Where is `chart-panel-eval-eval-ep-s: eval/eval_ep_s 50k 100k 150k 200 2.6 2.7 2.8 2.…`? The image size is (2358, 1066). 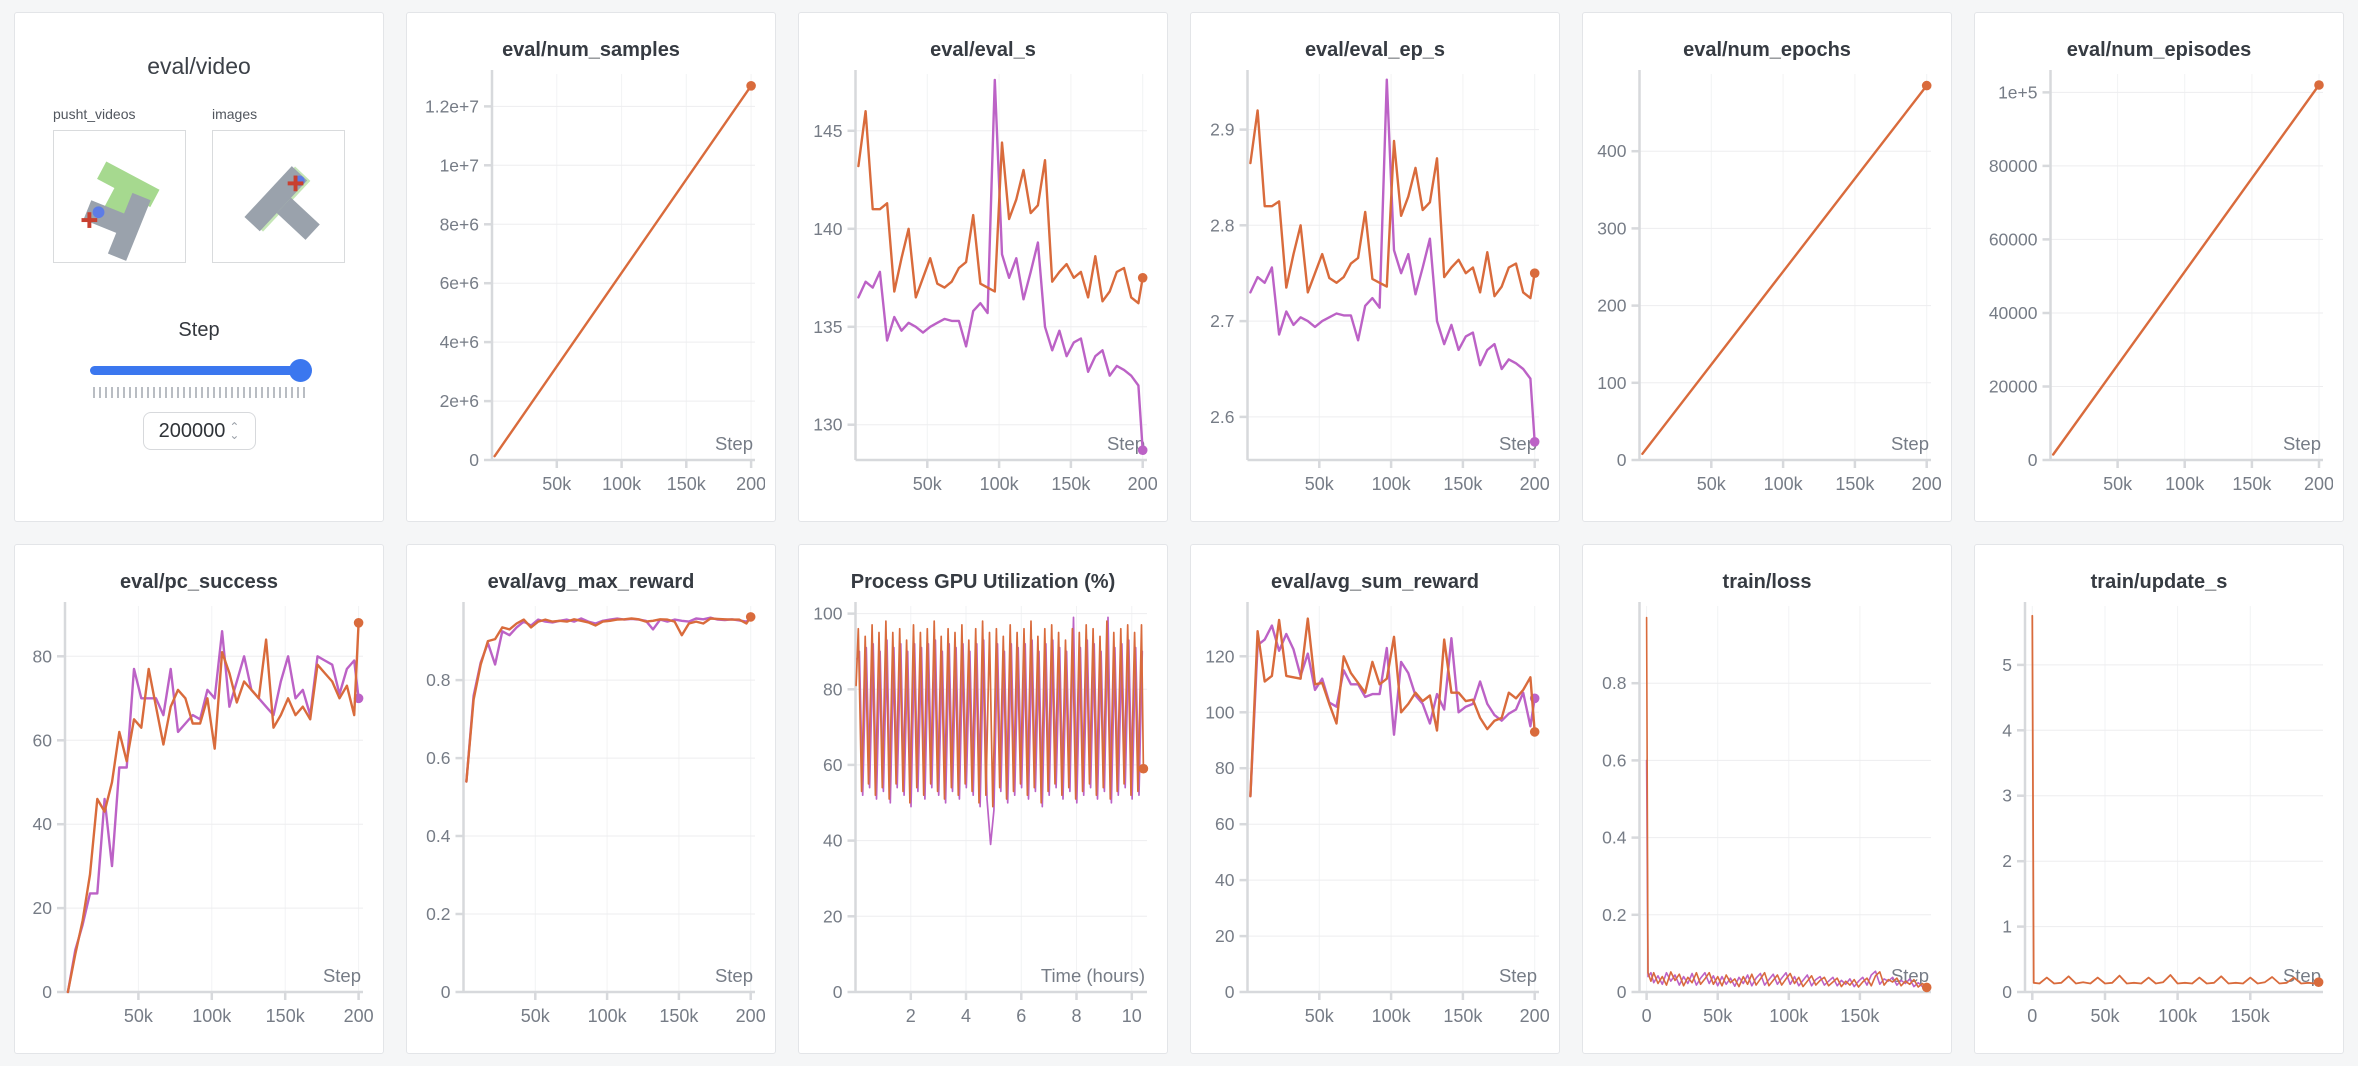 chart-panel-eval-eval-ep-s: eval/eval_ep_s 50k 100k 150k 200 2.6 2.7 2.8 2.… is located at coordinates (1375, 267).